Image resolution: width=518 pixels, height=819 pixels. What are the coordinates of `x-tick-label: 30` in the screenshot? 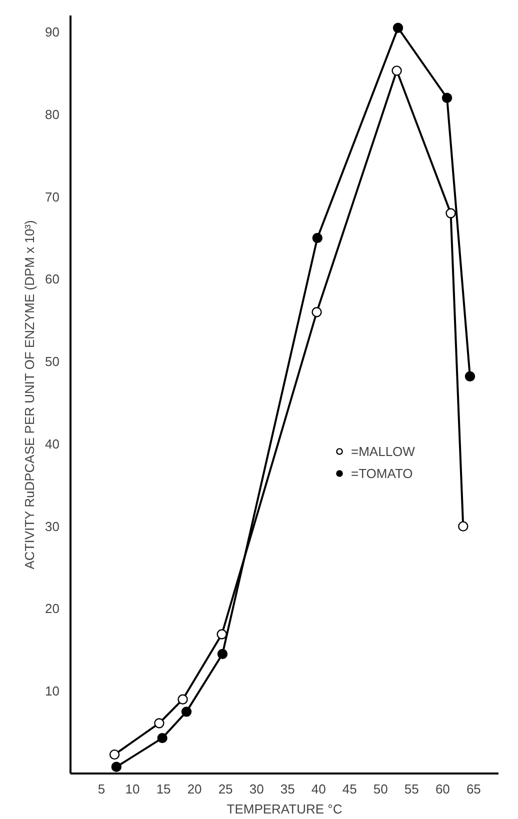 It's located at (256, 789).